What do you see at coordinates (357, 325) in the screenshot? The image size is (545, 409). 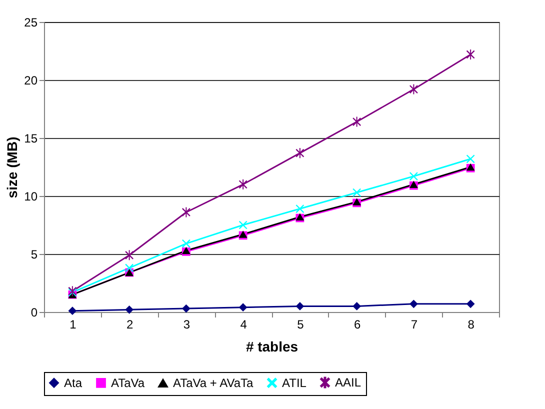 I see `x-tick-label: 6` at bounding box center [357, 325].